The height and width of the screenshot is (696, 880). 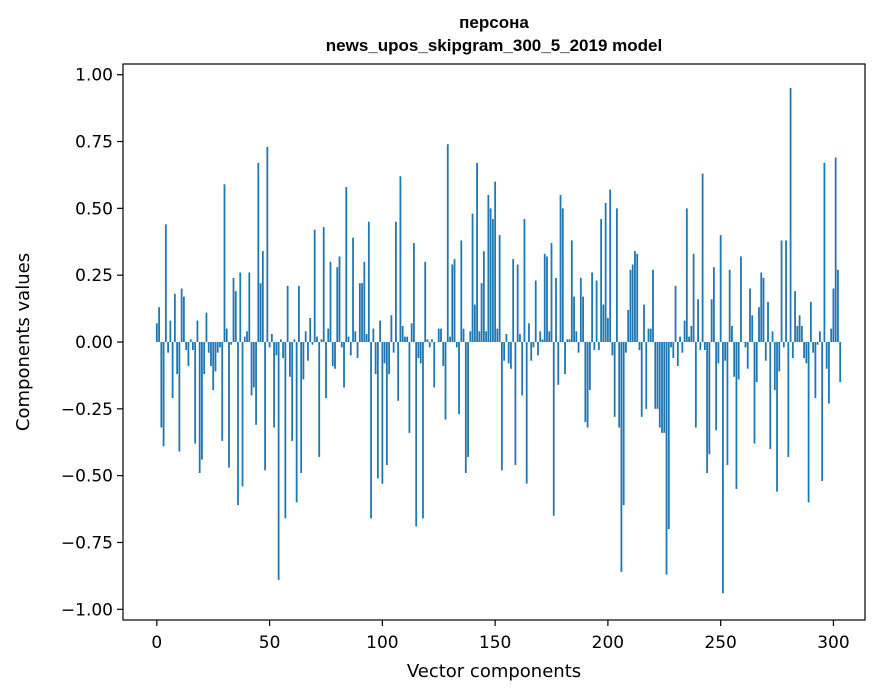 I want to click on x-axis-label: Vector components, so click(x=494, y=671).